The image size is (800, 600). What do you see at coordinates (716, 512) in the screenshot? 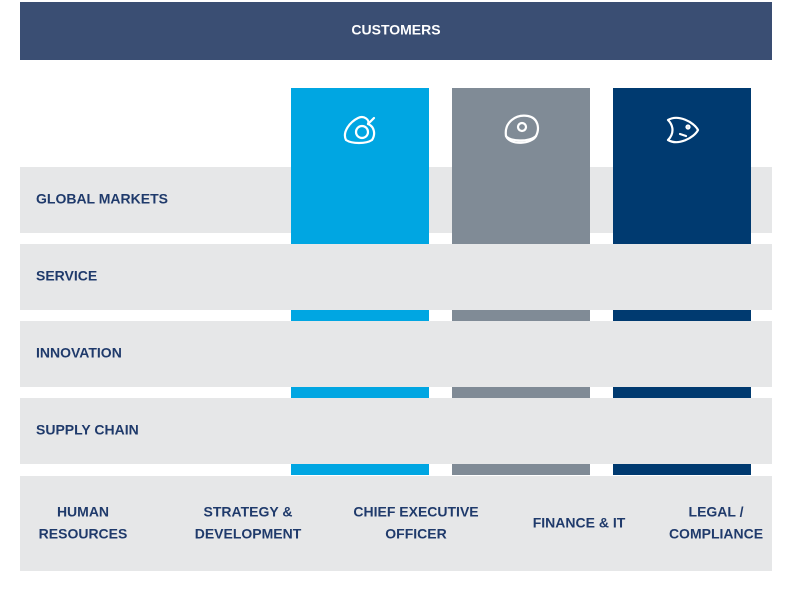
I see `function-label: LEGAL /` at bounding box center [716, 512].